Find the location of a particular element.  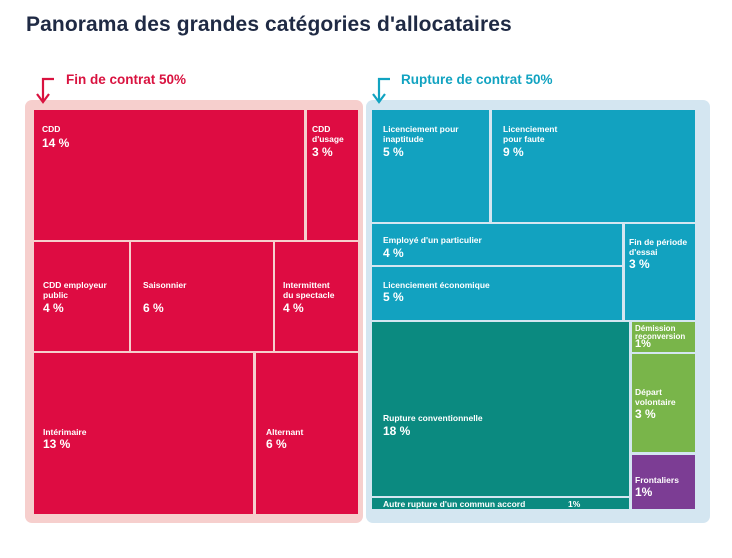

tile-label: Frontaliers is located at coordinates (657, 480).